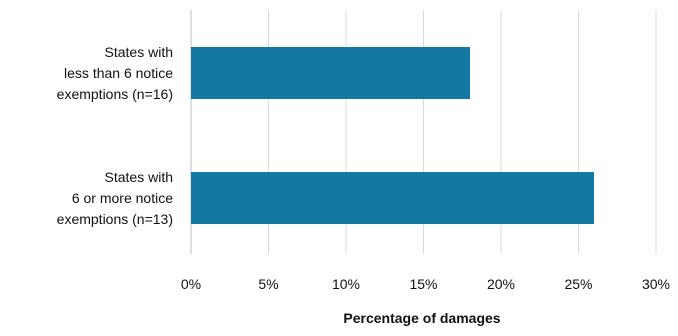 The width and height of the screenshot is (678, 336). What do you see at coordinates (268, 284) in the screenshot?
I see `x-tick-label: 5%` at bounding box center [268, 284].